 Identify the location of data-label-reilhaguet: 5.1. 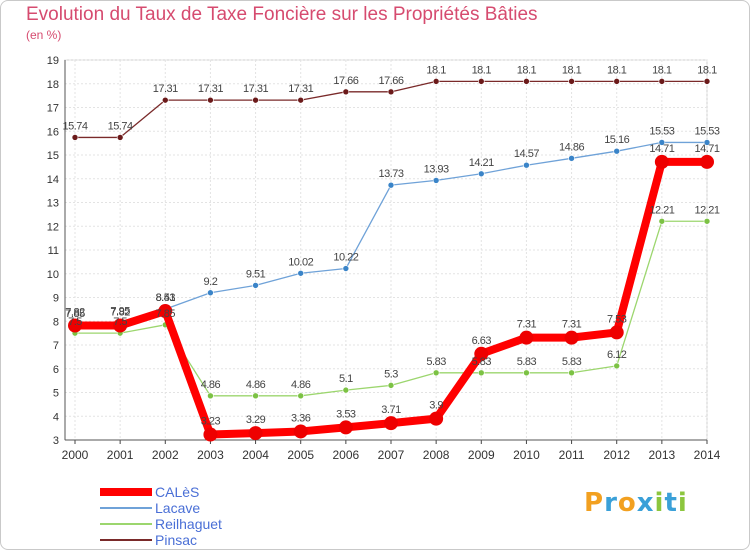
(346, 379).